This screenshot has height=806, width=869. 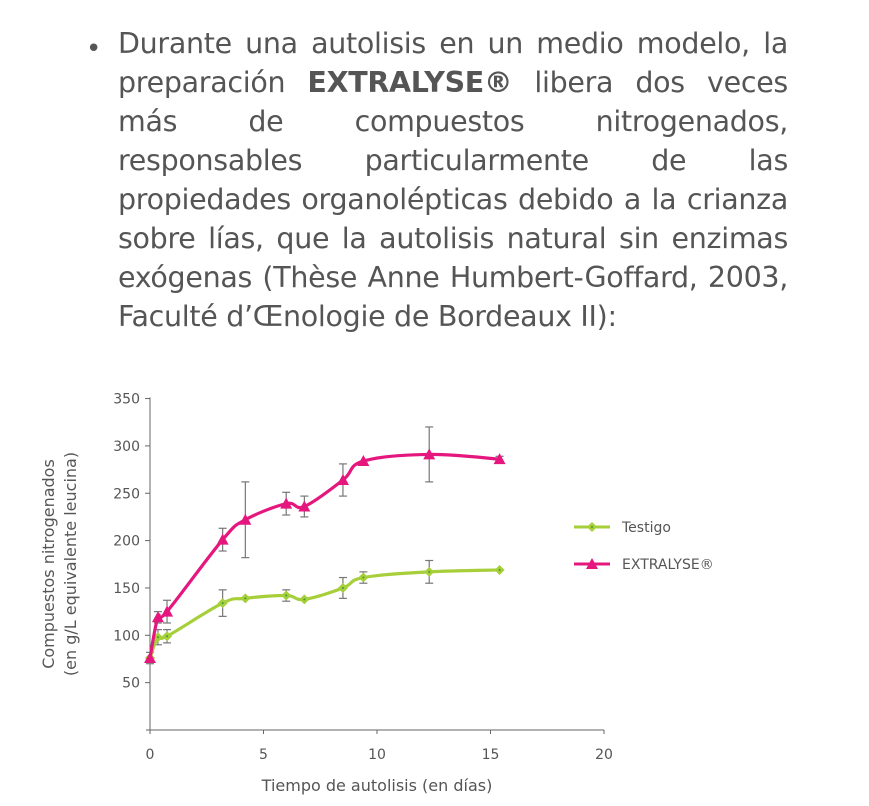 What do you see at coordinates (150, 755) in the screenshot?
I see `x-tick-label: 0` at bounding box center [150, 755].